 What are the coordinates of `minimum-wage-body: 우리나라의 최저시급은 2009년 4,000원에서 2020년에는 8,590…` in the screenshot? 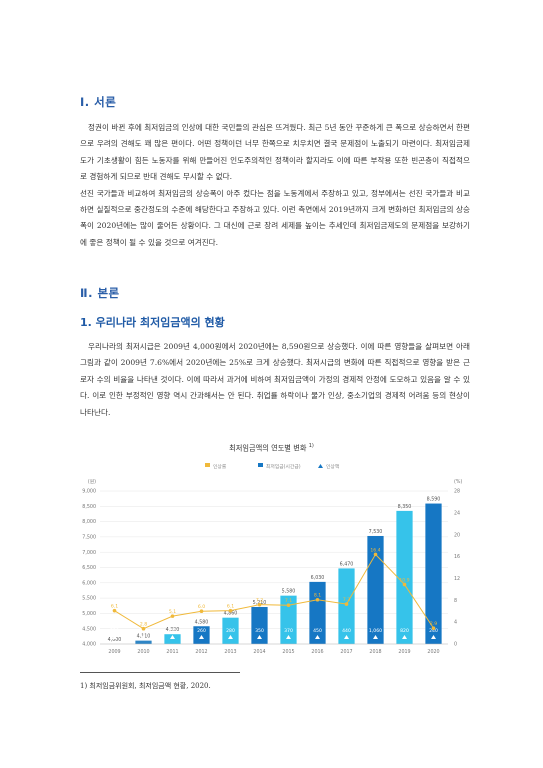 It's located at (275, 380).